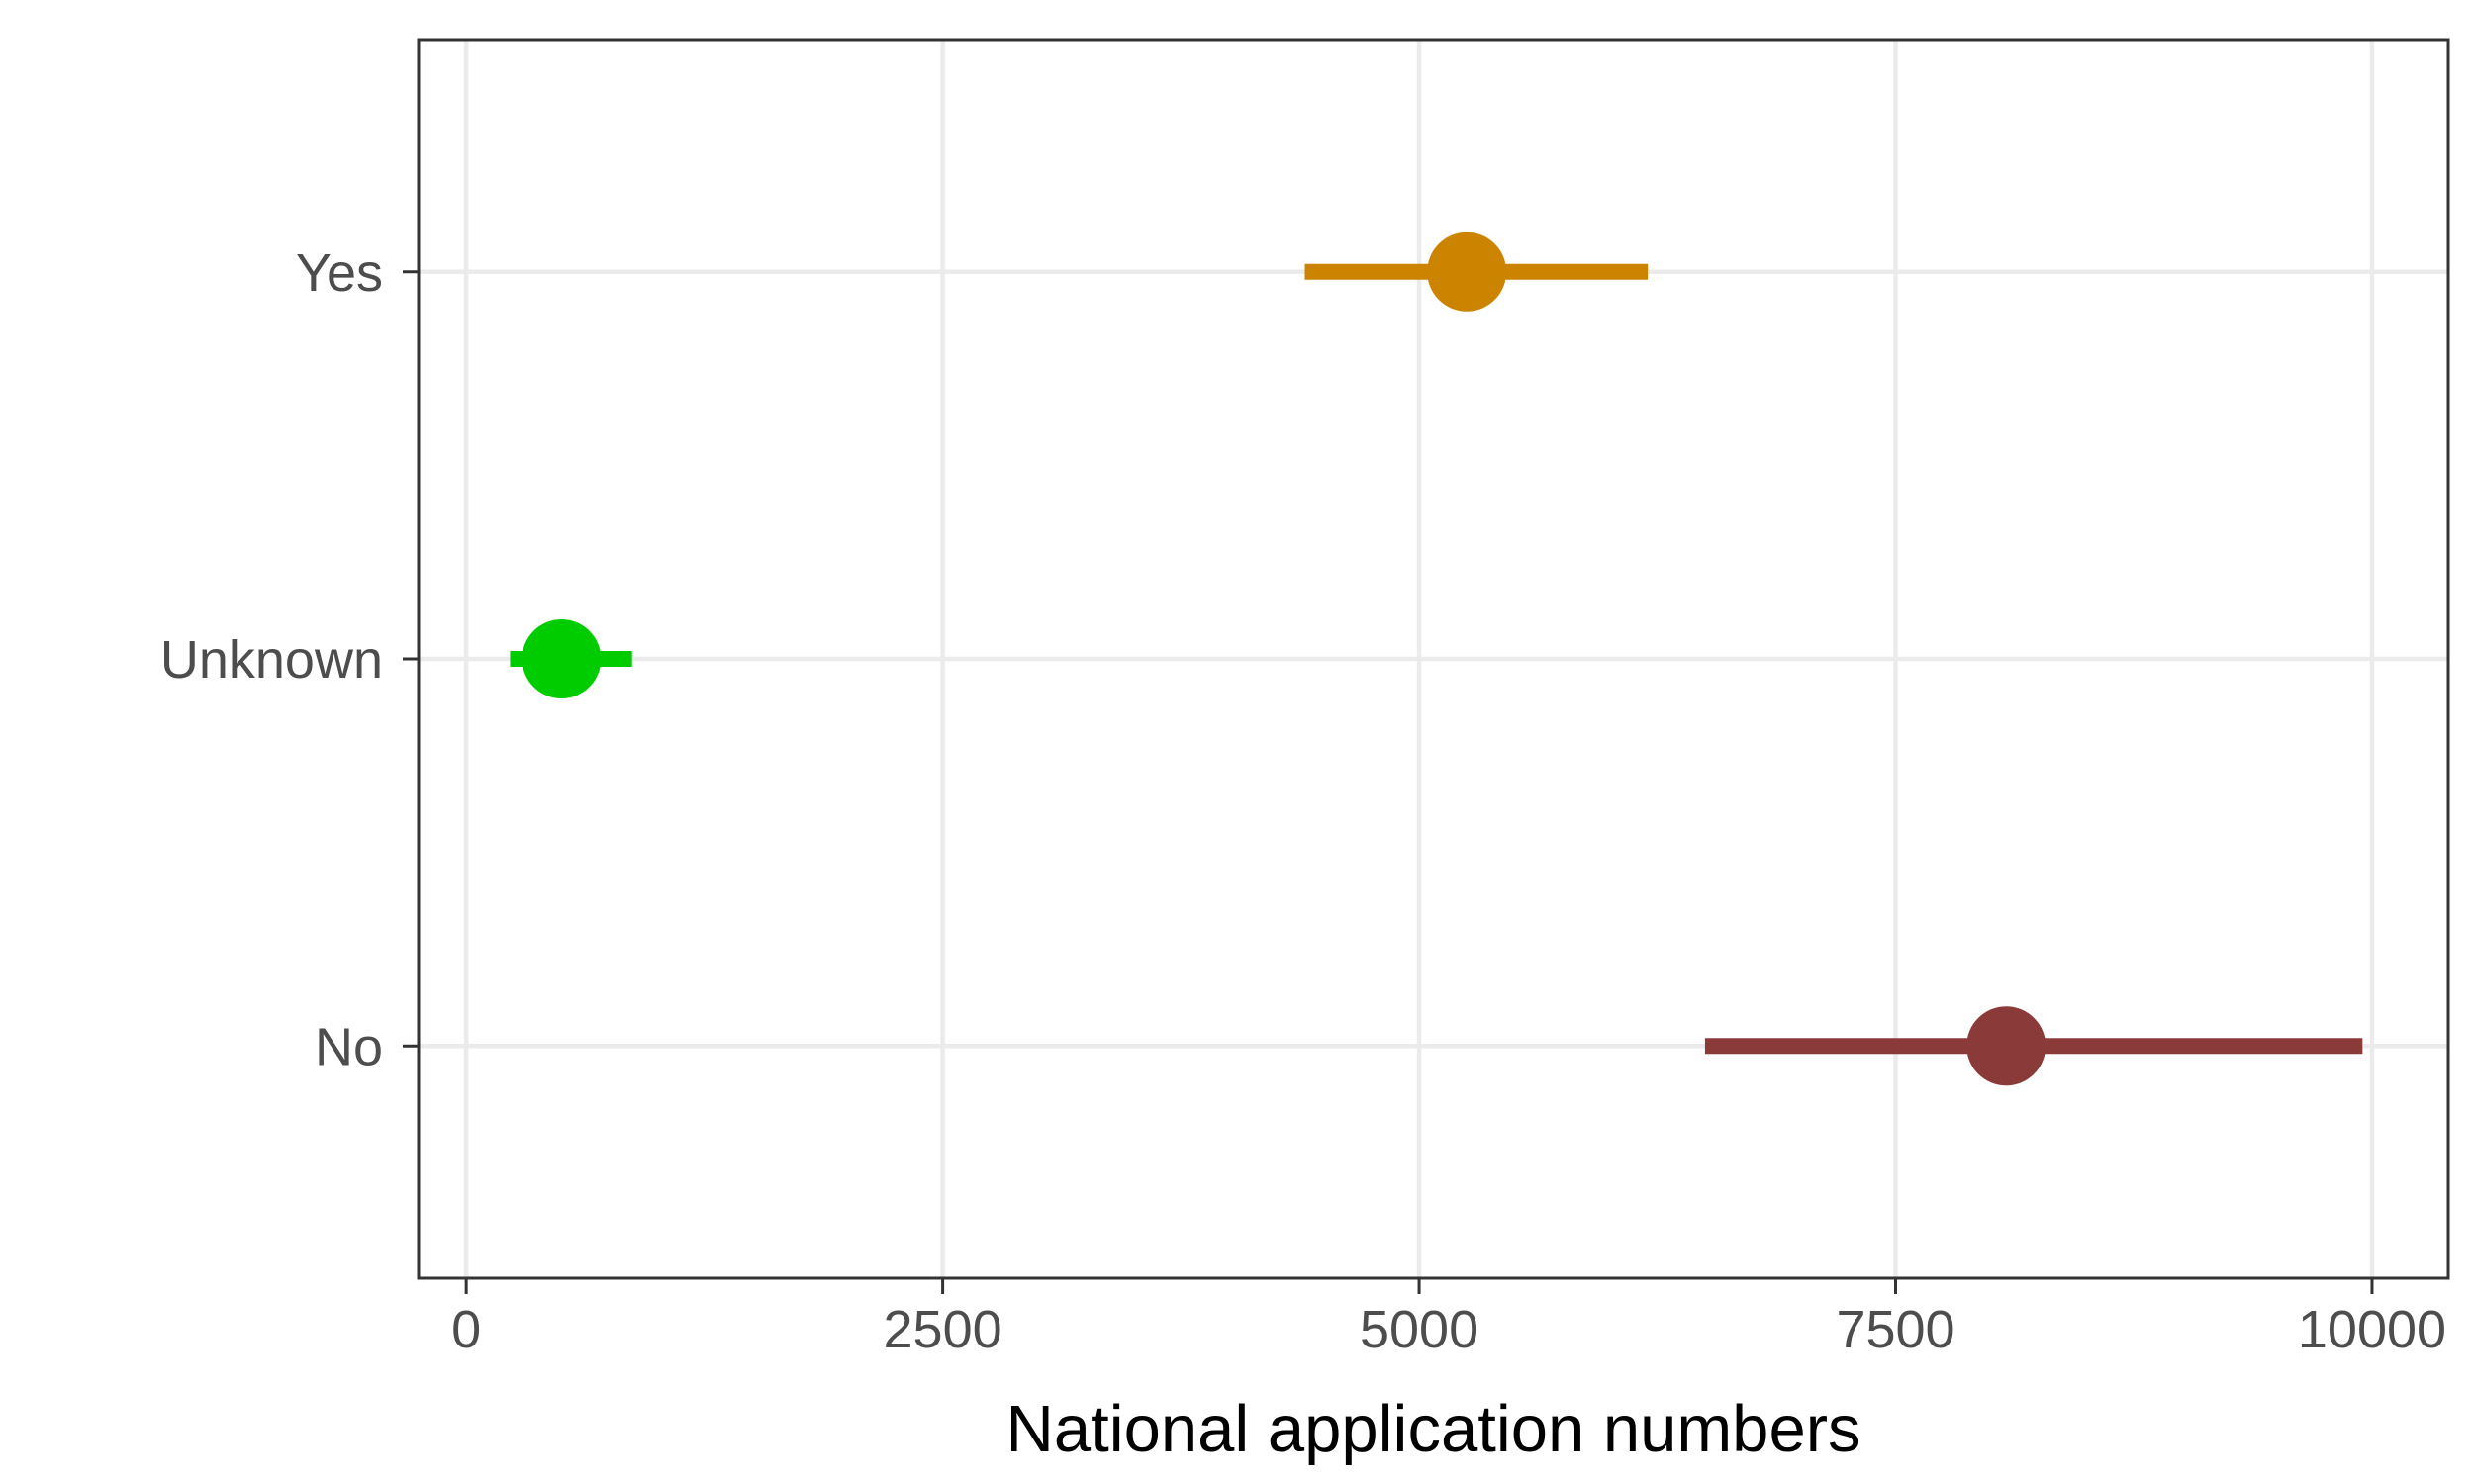  I want to click on point-yes, so click(1467, 272).